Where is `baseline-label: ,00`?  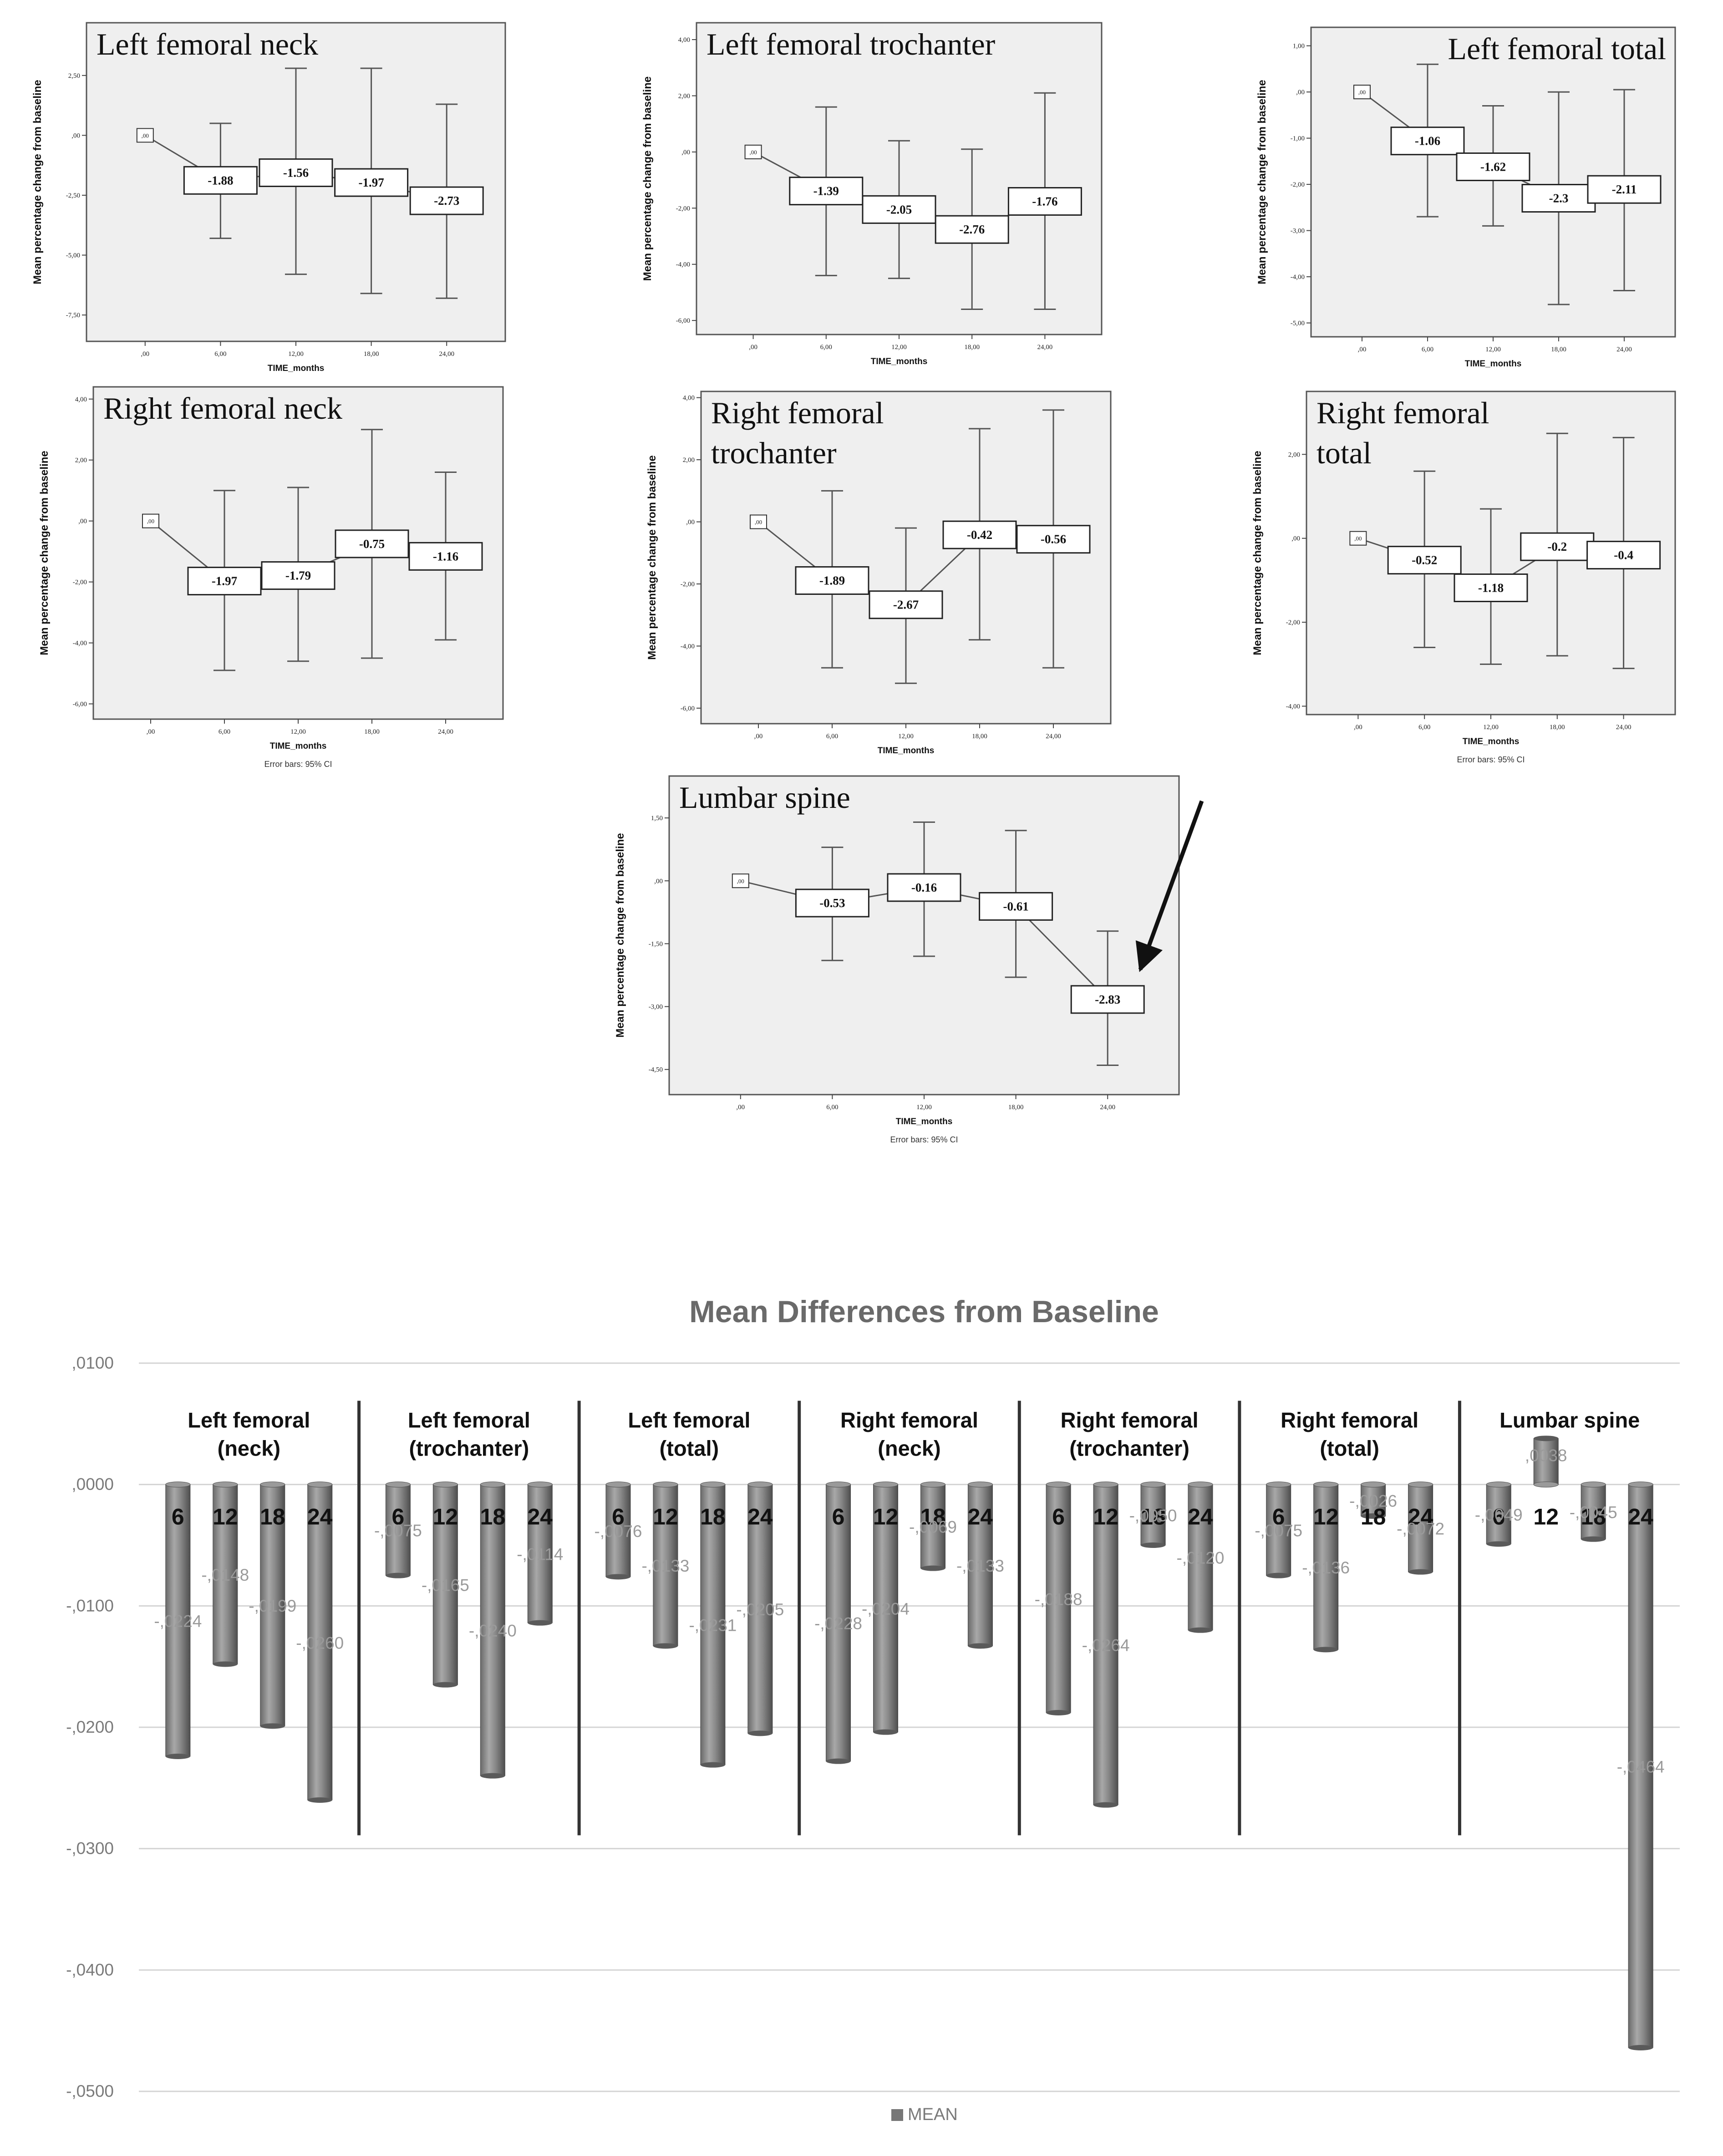 baseline-label: ,00 is located at coordinates (753, 152).